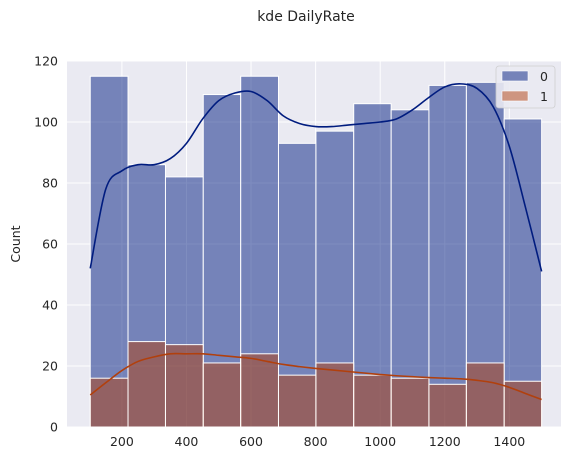 This screenshot has width=571, height=461. I want to click on x-tick-label: 800, so click(316, 441).